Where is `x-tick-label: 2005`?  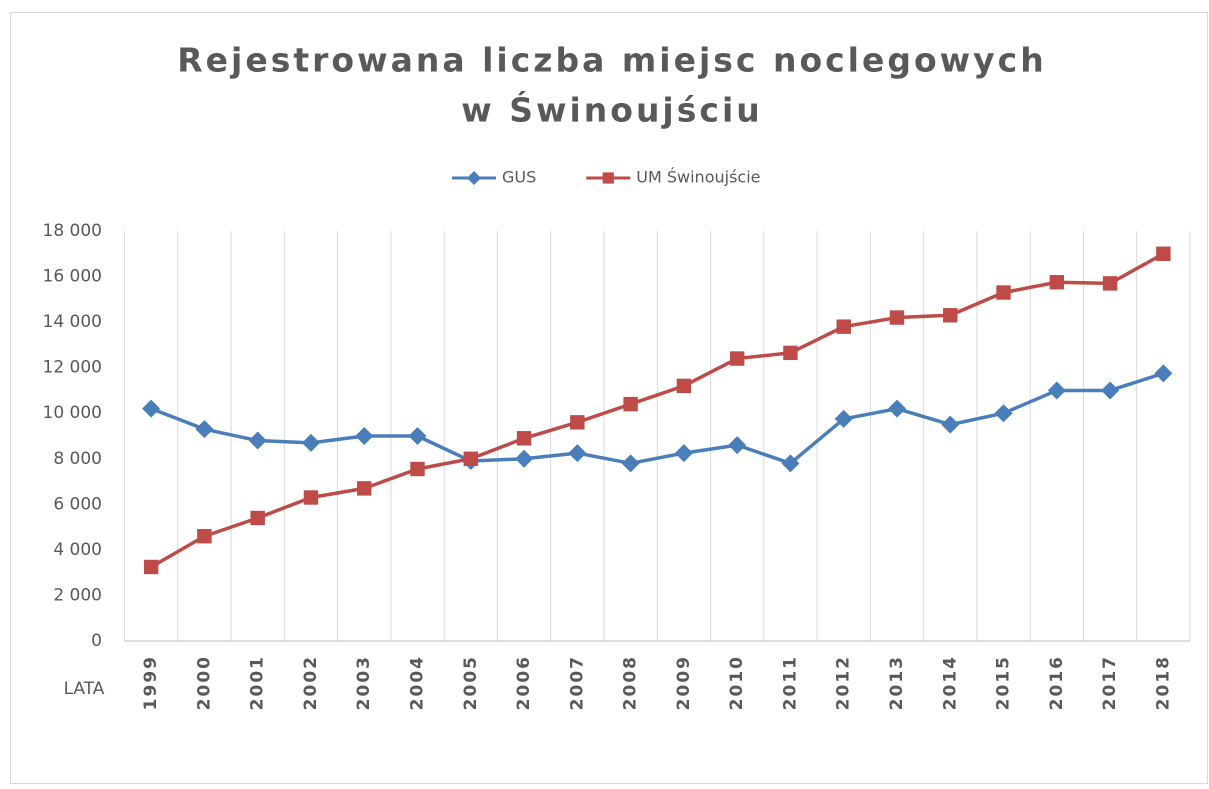 x-tick-label: 2005 is located at coordinates (471, 682).